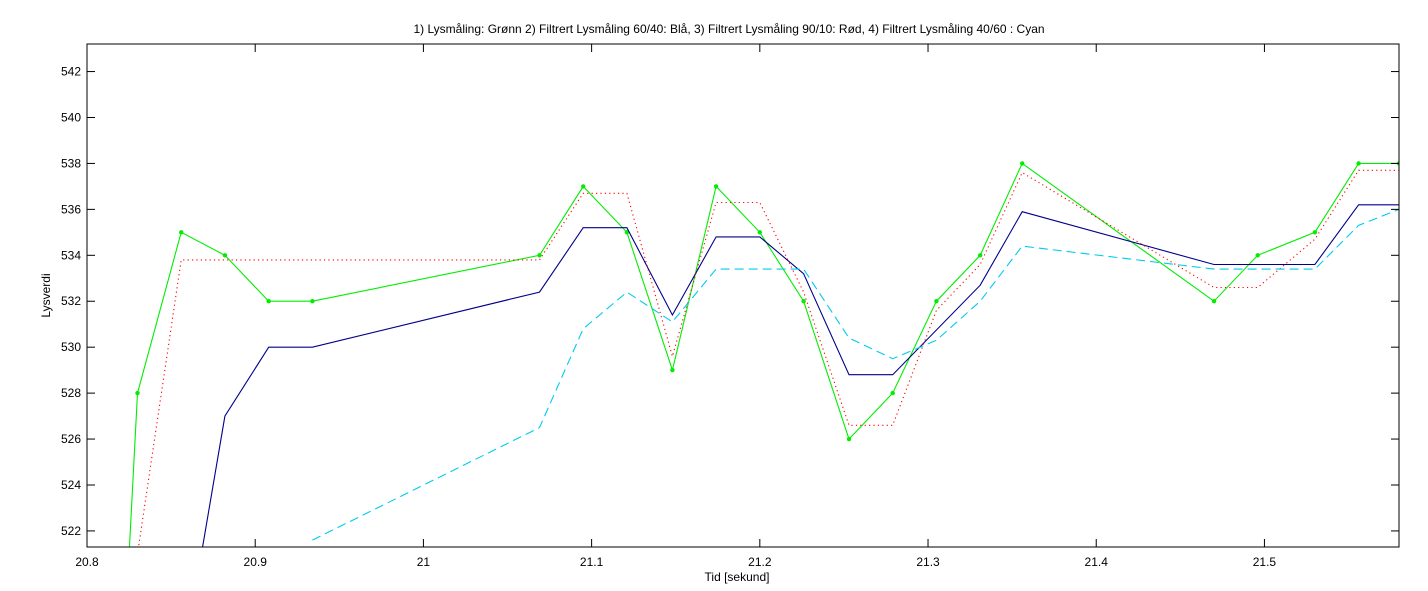 This screenshot has height=591, width=1428. Describe the element at coordinates (71, 485) in the screenshot. I see `y-tick-label: 524` at that location.